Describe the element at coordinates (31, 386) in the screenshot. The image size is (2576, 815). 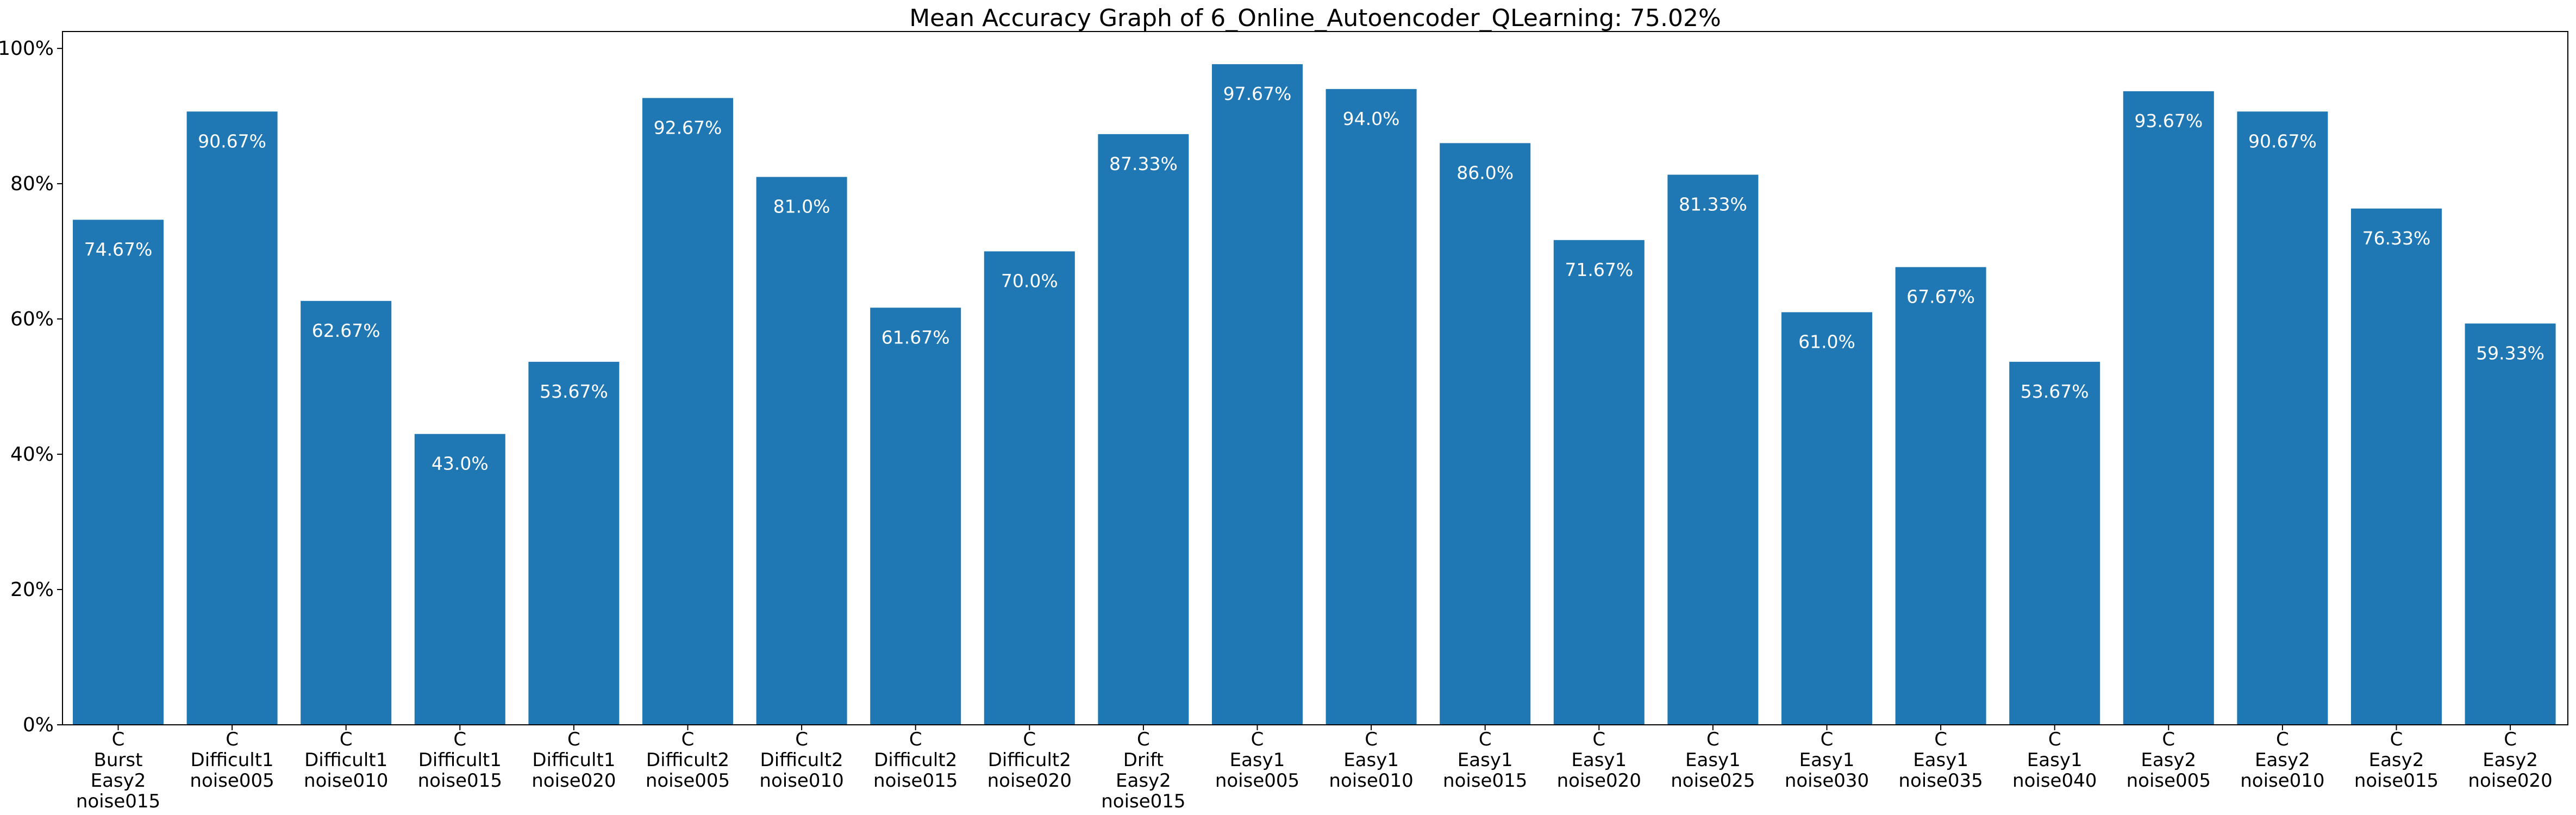
I see `y-axis: 0% 20% 40% 60% 80% 100%` at that location.